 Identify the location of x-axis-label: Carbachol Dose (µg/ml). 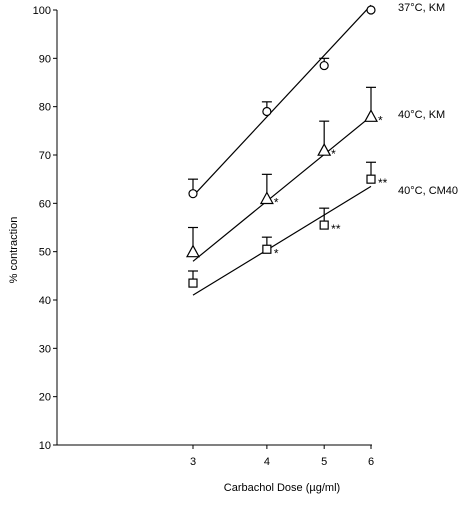
(282, 488).